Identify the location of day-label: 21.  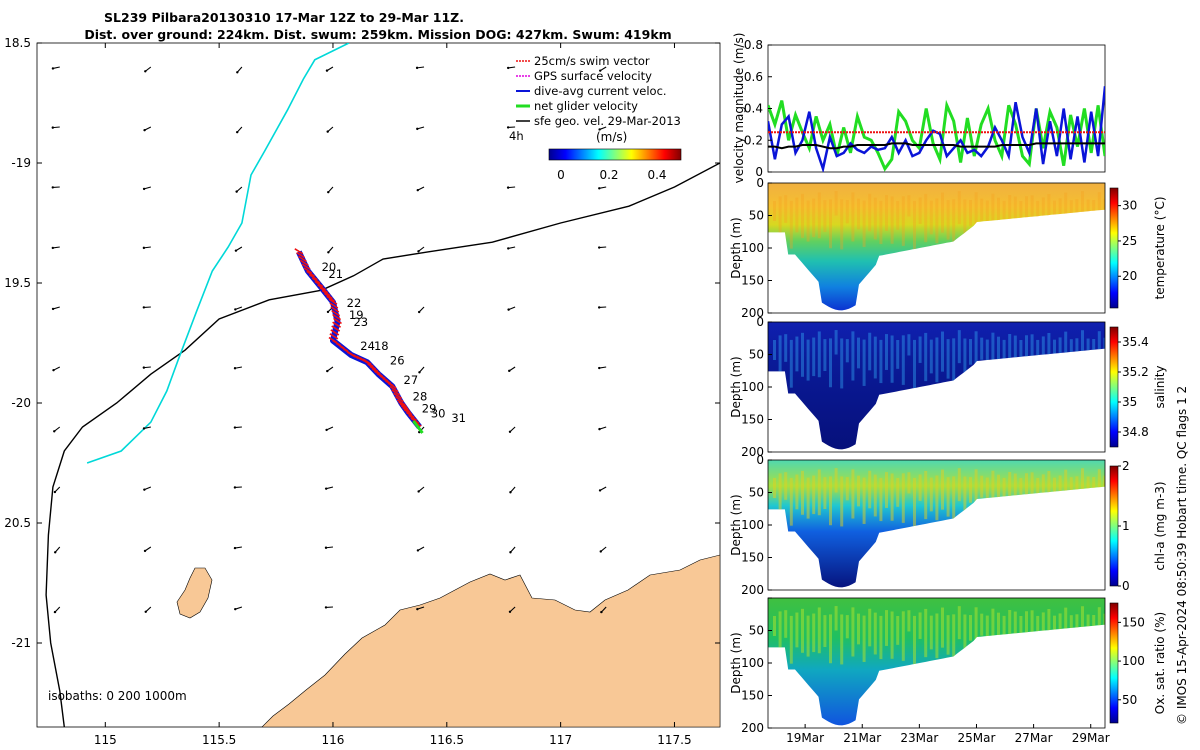
(335, 274).